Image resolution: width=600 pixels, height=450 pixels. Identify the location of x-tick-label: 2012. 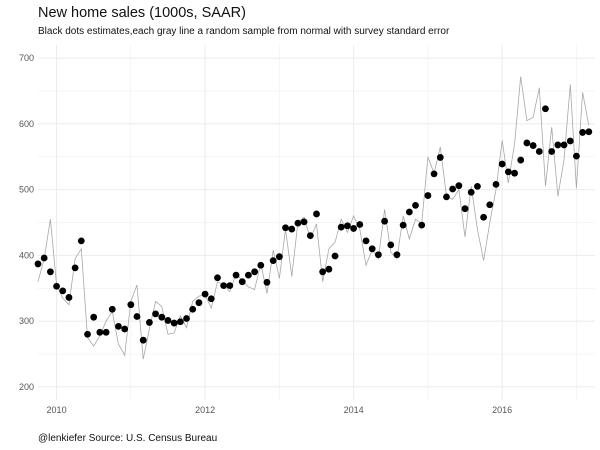
(205, 410).